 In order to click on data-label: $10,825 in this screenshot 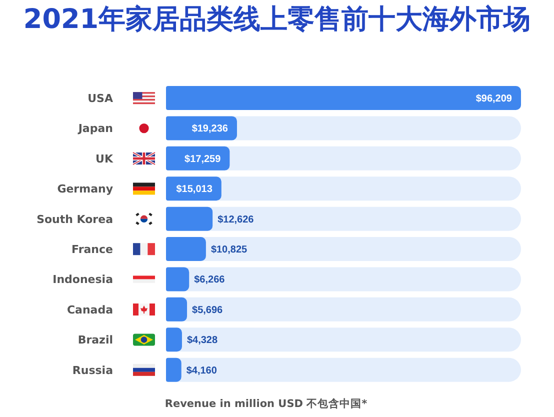, I will do `click(229, 250)`.